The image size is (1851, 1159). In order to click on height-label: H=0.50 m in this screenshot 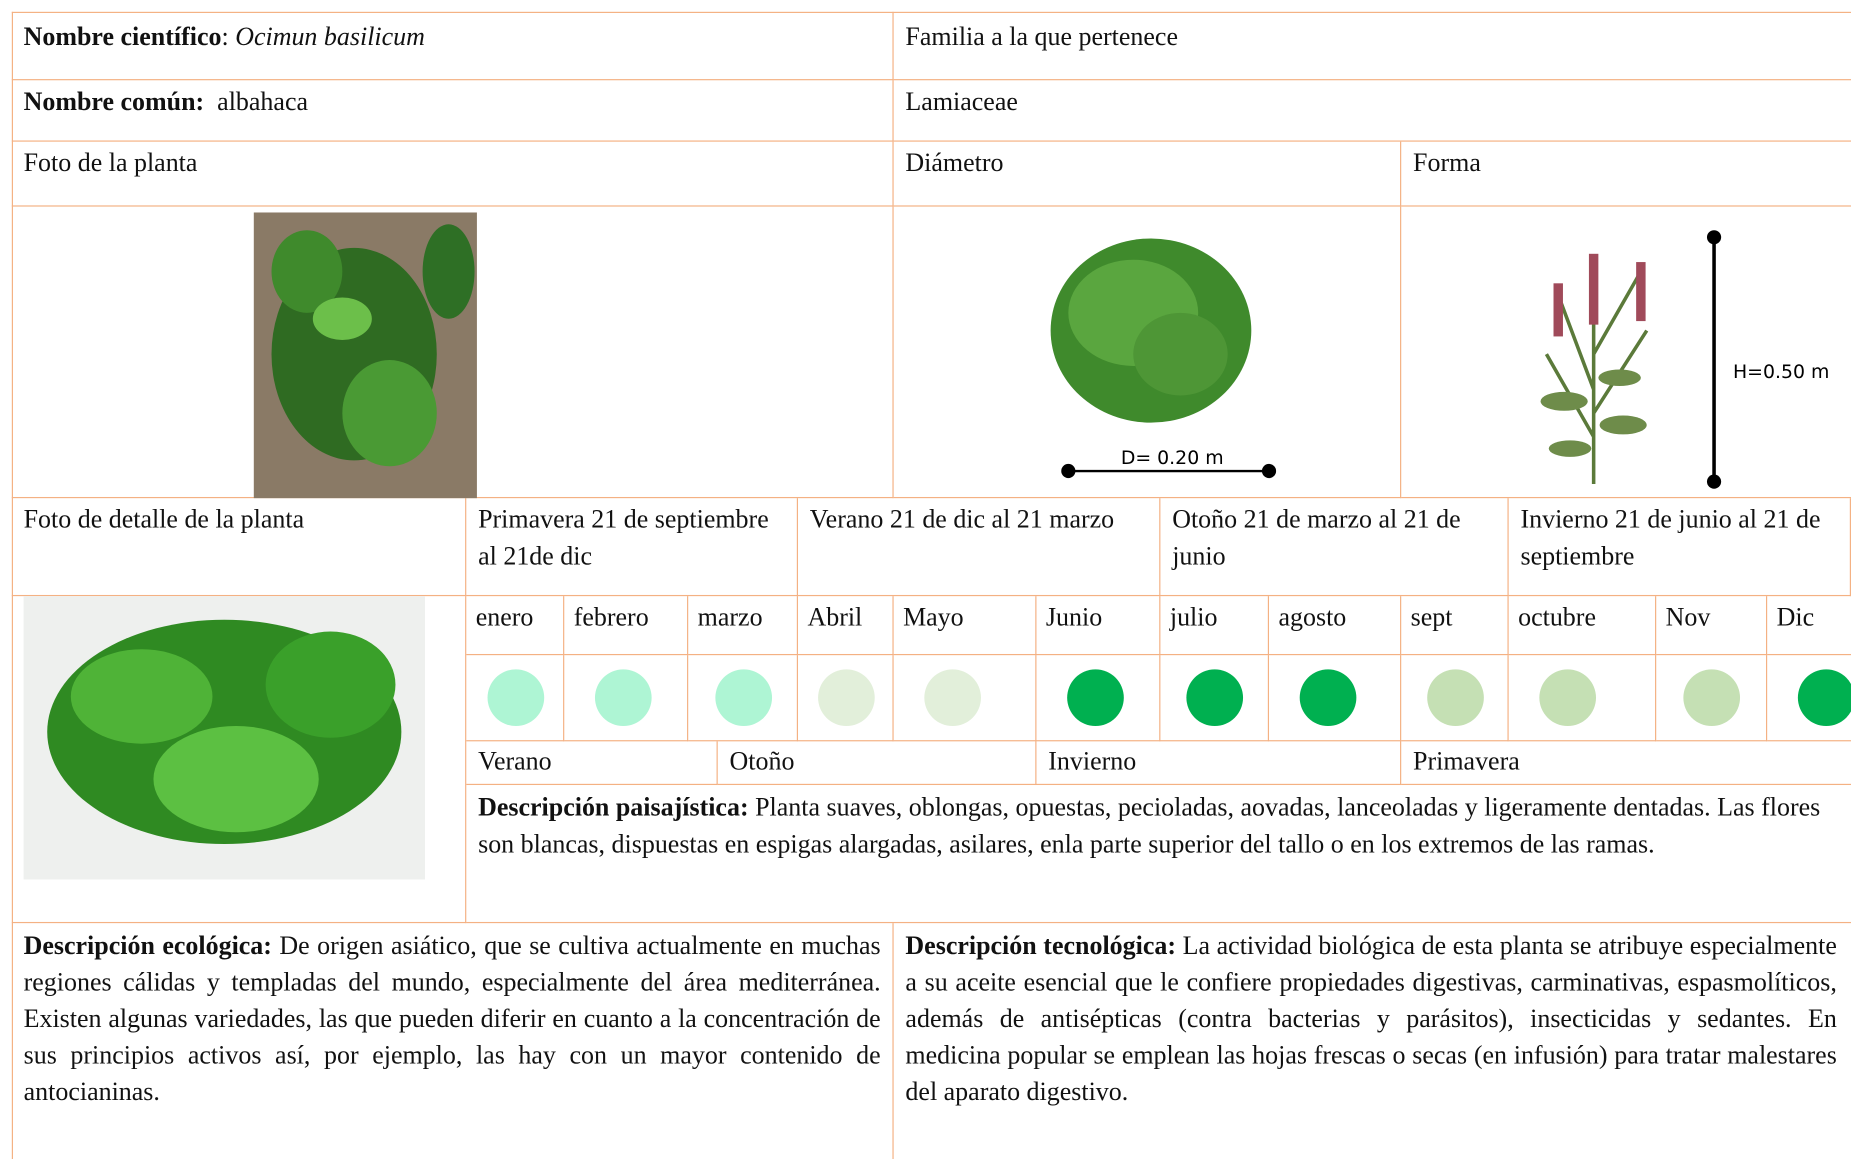, I will do `click(1781, 372)`.